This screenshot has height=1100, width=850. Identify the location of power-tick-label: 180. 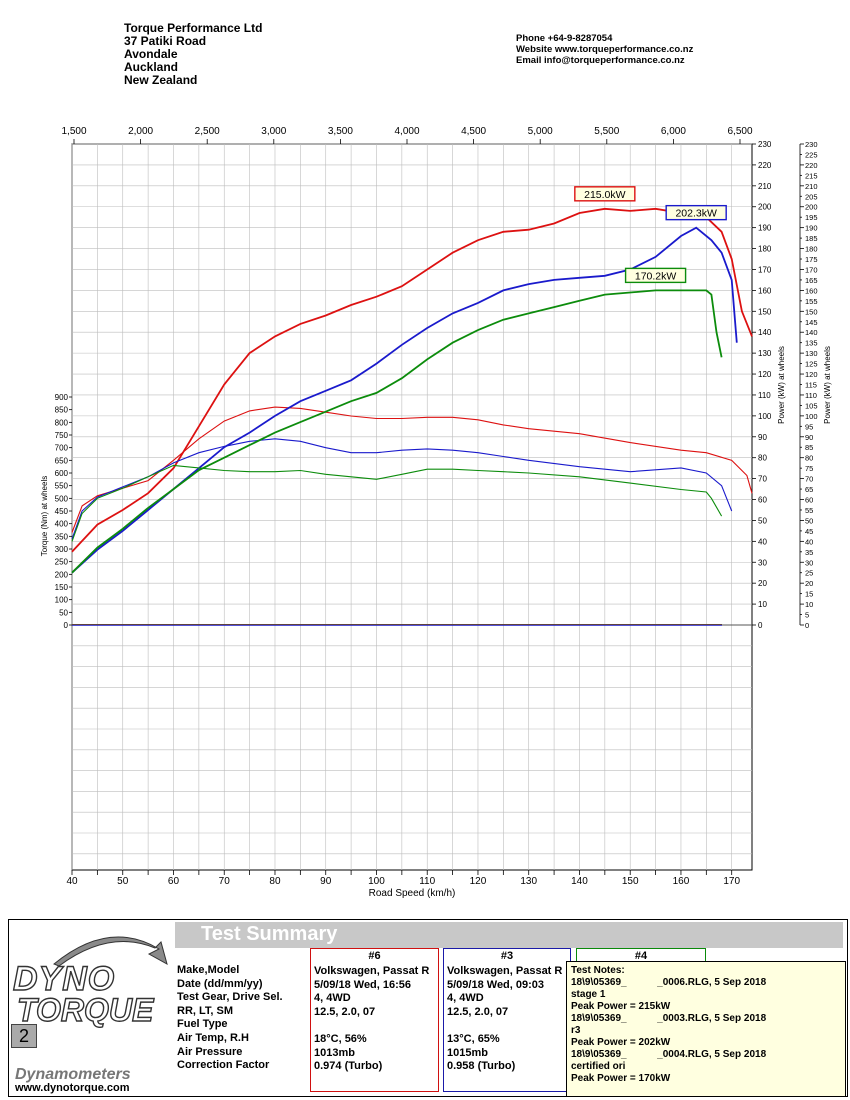
(765, 249).